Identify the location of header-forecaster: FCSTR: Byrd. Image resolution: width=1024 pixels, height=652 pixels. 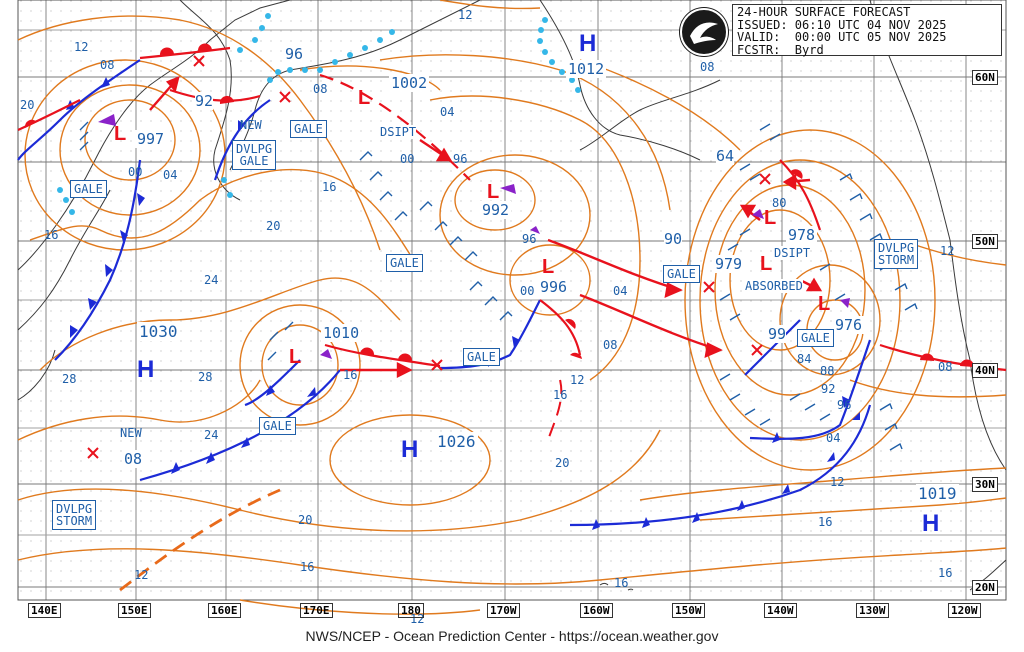
(780, 49).